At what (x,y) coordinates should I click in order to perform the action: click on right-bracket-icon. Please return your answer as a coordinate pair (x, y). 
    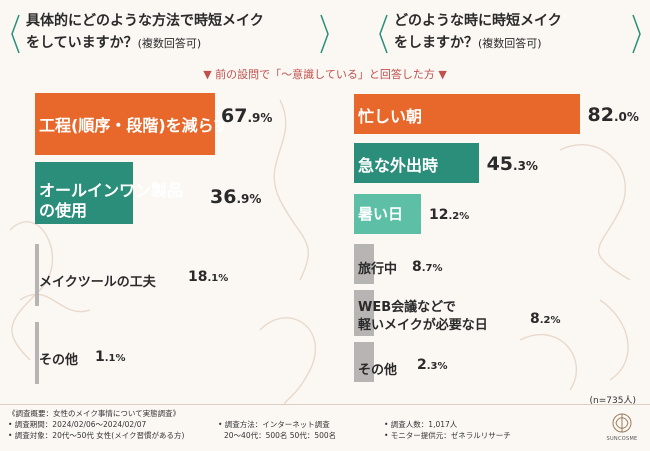
    Looking at the image, I should click on (383, 34).